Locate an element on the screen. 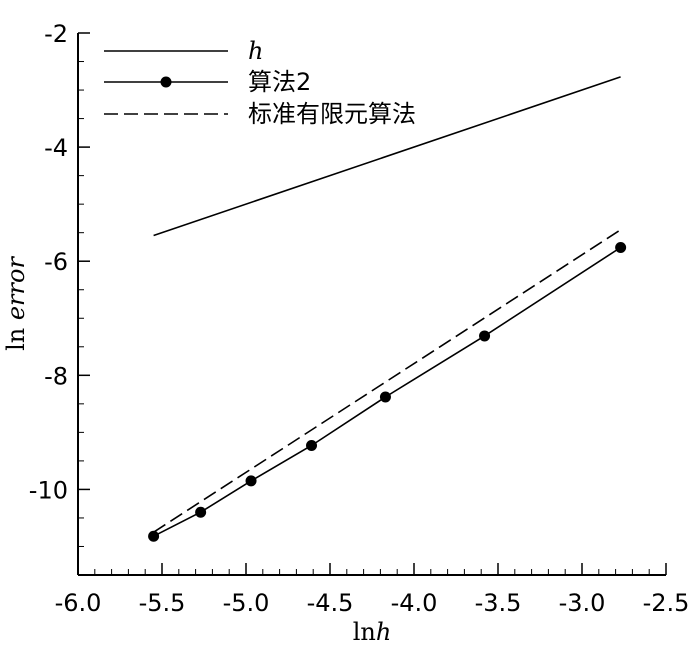 This screenshot has height=650, width=700. y-axis-label-var: error is located at coordinates (16, 288).